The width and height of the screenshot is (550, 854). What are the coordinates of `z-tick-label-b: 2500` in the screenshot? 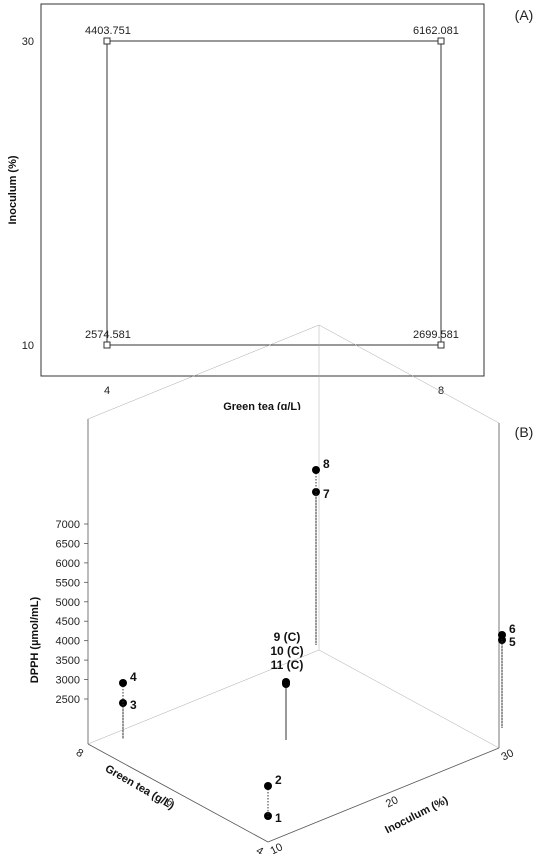 It's located at (68, 700).